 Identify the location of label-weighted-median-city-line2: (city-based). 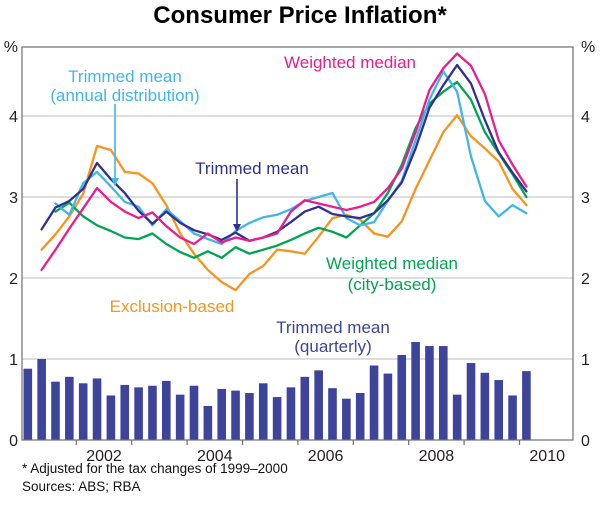
(392, 284).